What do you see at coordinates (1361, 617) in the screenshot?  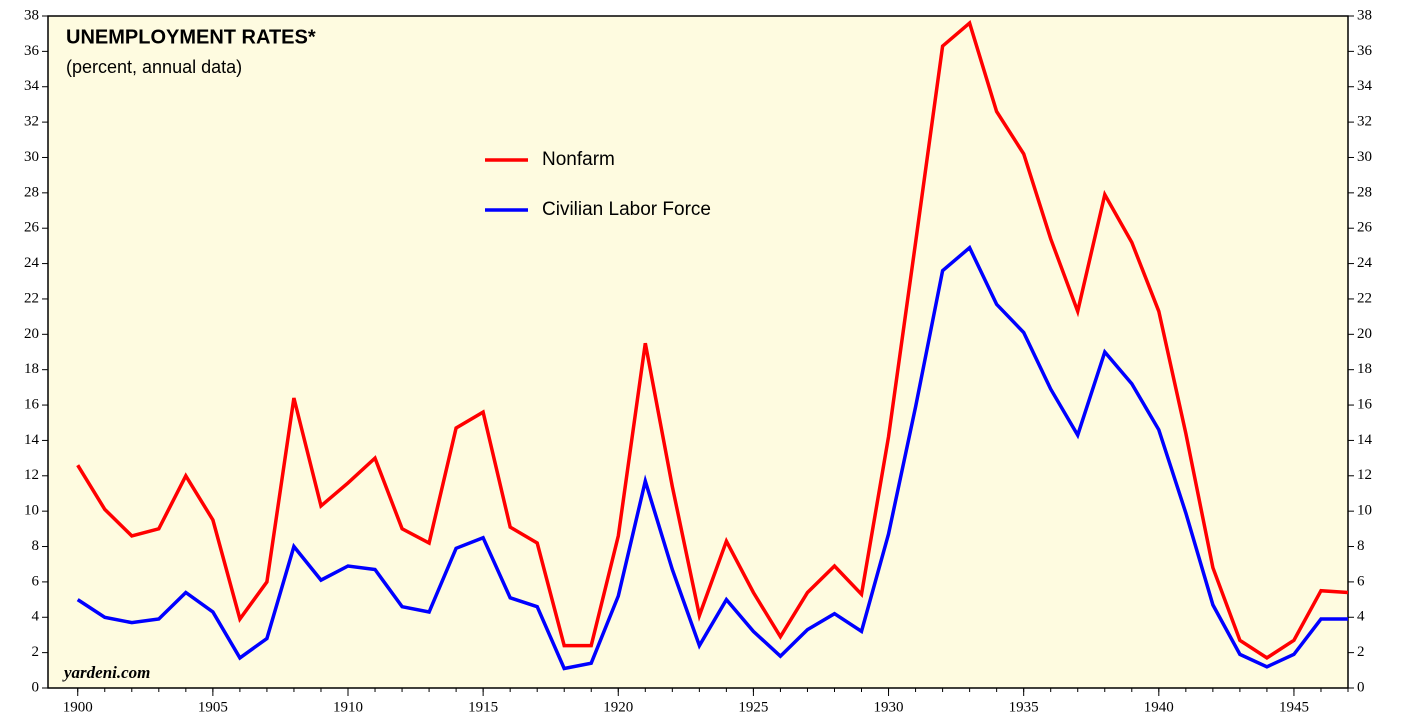 I see `y2-tick-label: 4` at bounding box center [1361, 617].